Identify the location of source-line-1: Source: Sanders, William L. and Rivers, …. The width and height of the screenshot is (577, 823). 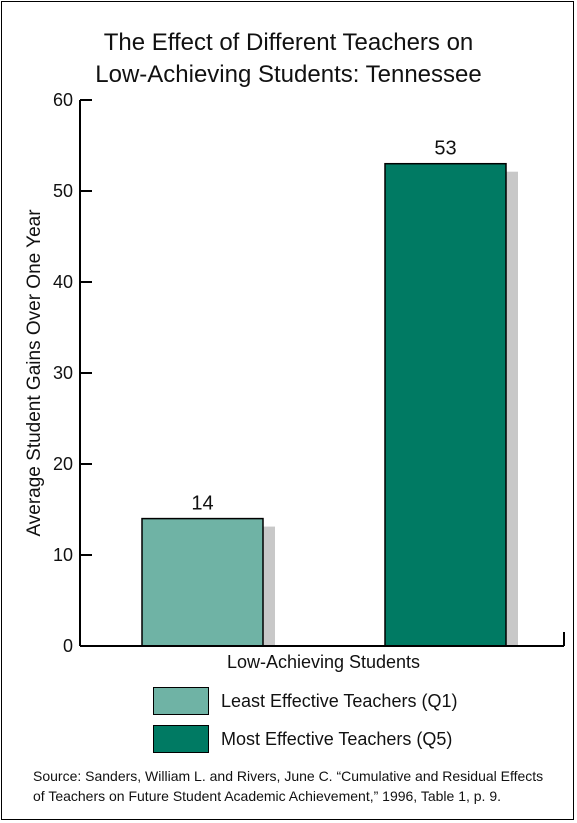
(288, 776).